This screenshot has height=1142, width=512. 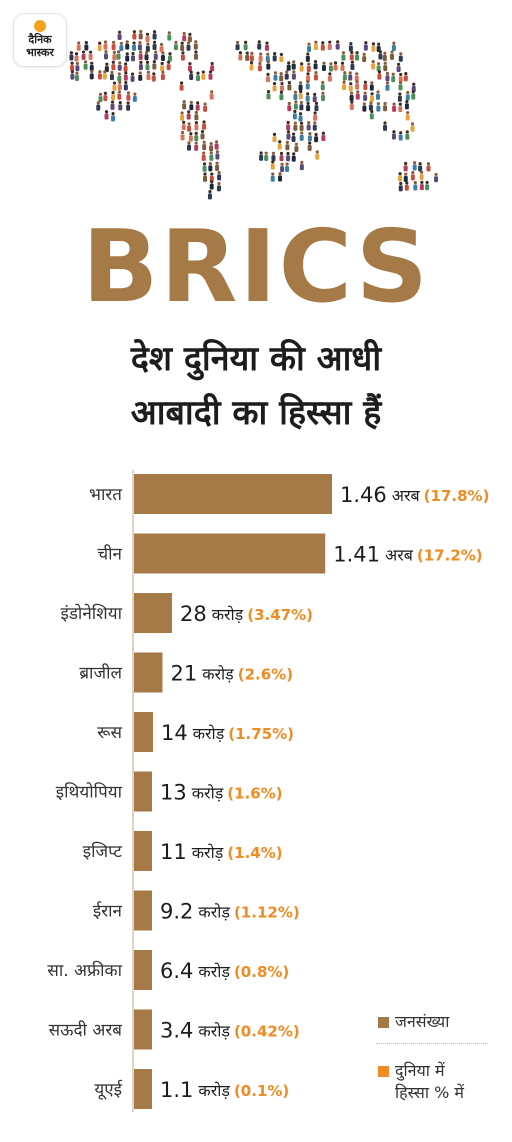 What do you see at coordinates (91, 613) in the screenshot?
I see `category-label-2: इंडोनेशिया` at bounding box center [91, 613].